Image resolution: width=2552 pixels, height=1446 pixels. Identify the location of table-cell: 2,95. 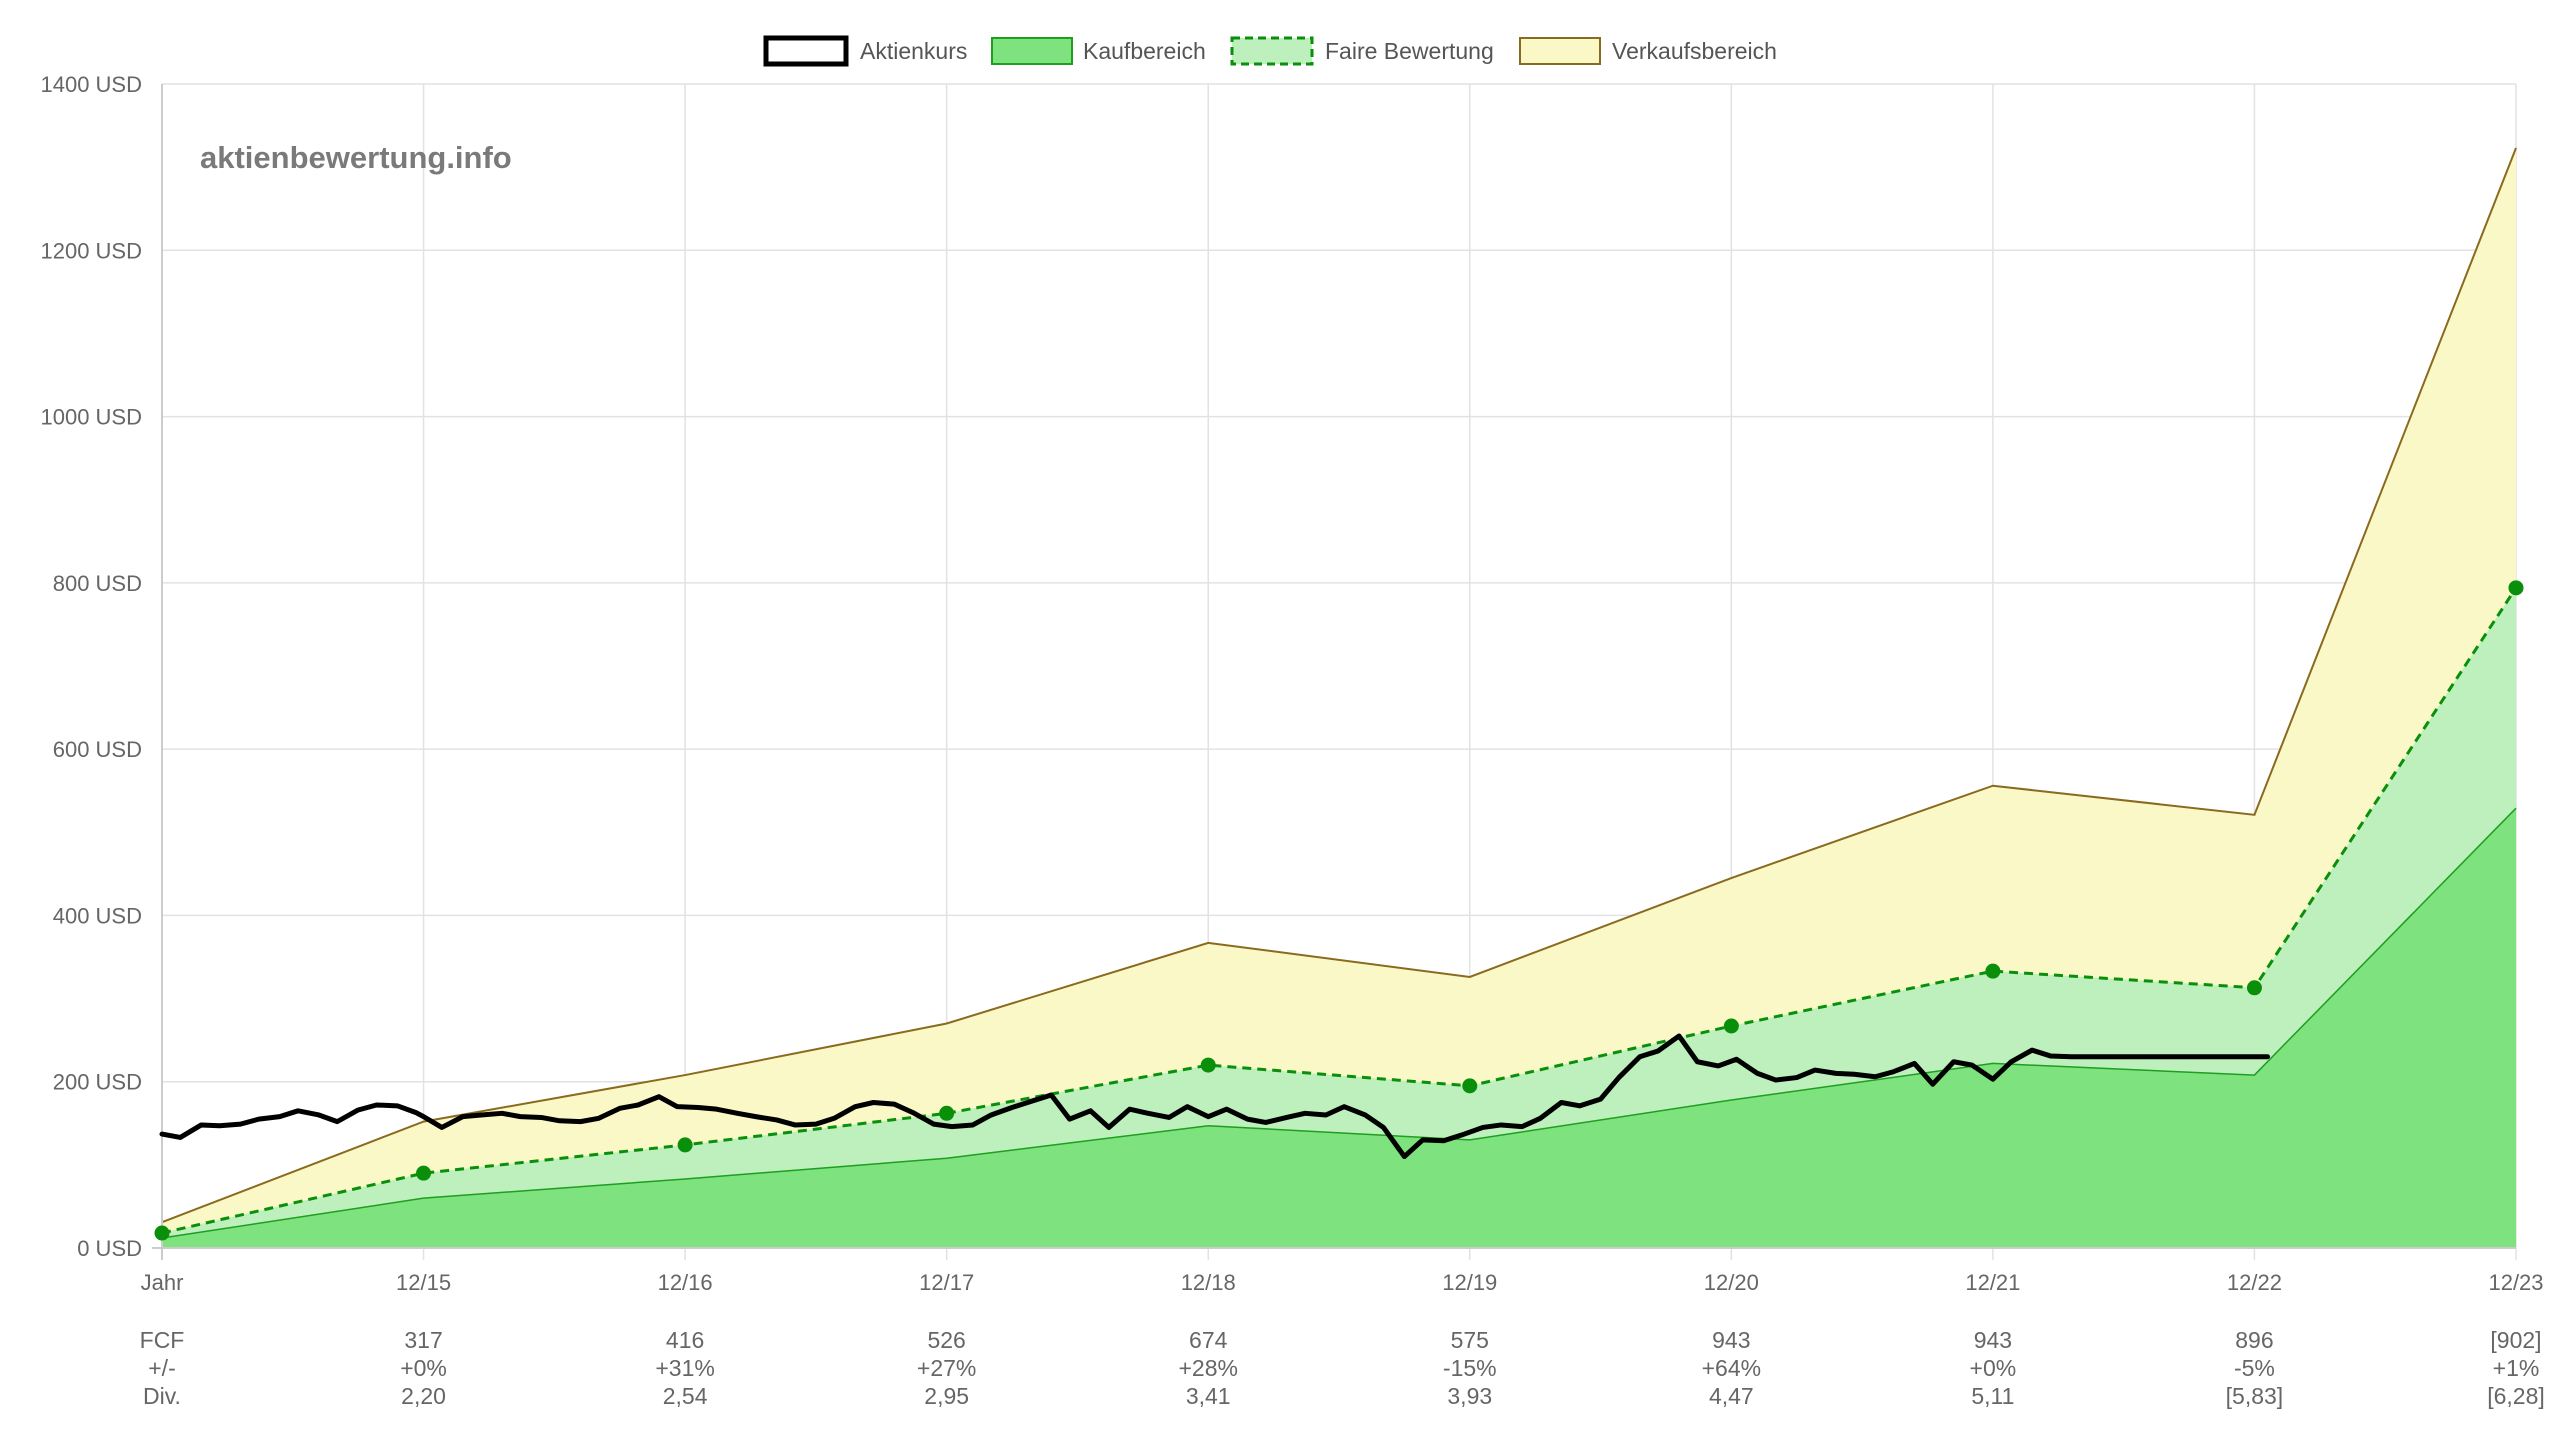
(946, 1396).